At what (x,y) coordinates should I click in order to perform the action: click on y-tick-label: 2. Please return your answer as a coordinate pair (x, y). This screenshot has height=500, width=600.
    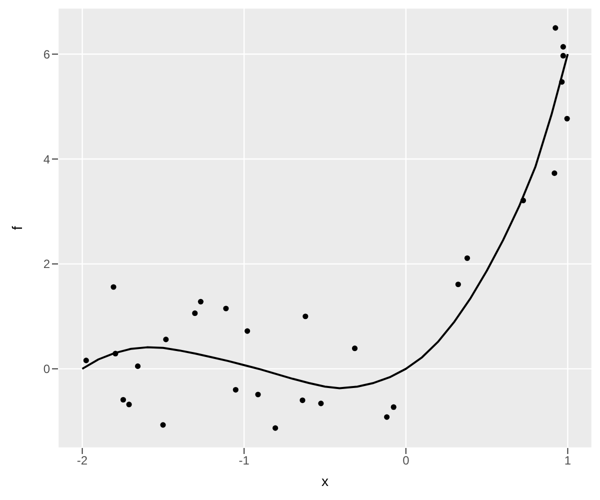
    Looking at the image, I should click on (46, 264).